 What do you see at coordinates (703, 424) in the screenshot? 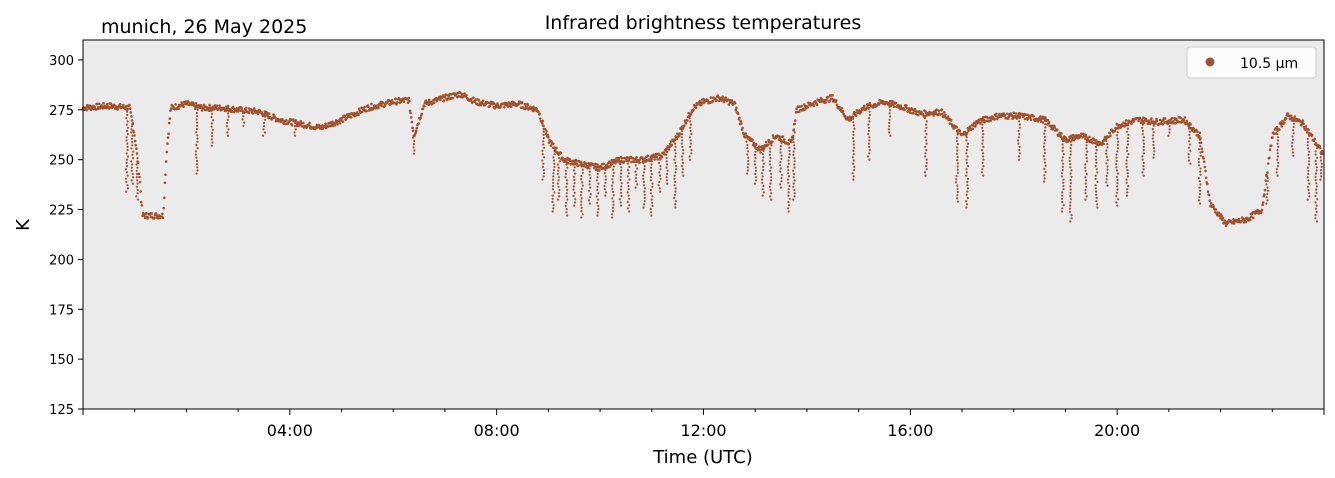
I see `x-axis: 04:00 08:00 12:00 16:00 20:00` at bounding box center [703, 424].